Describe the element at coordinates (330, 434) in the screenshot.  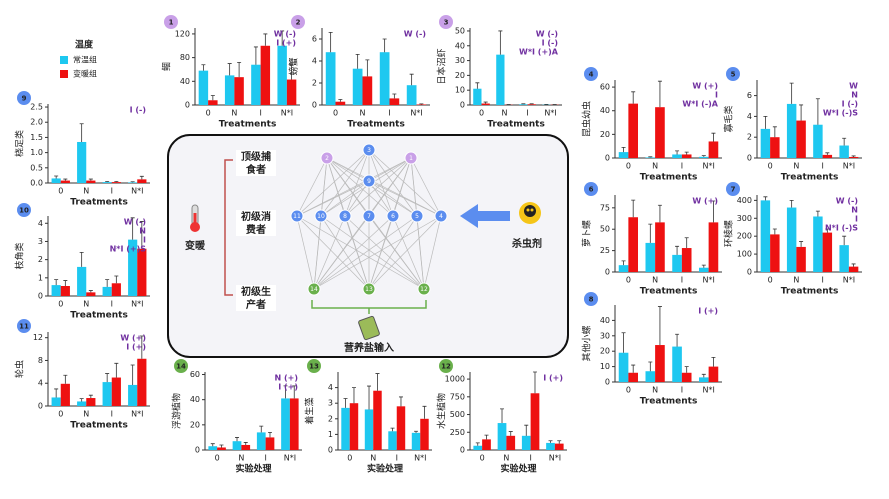
I see `y-tick-label: 1` at that location.